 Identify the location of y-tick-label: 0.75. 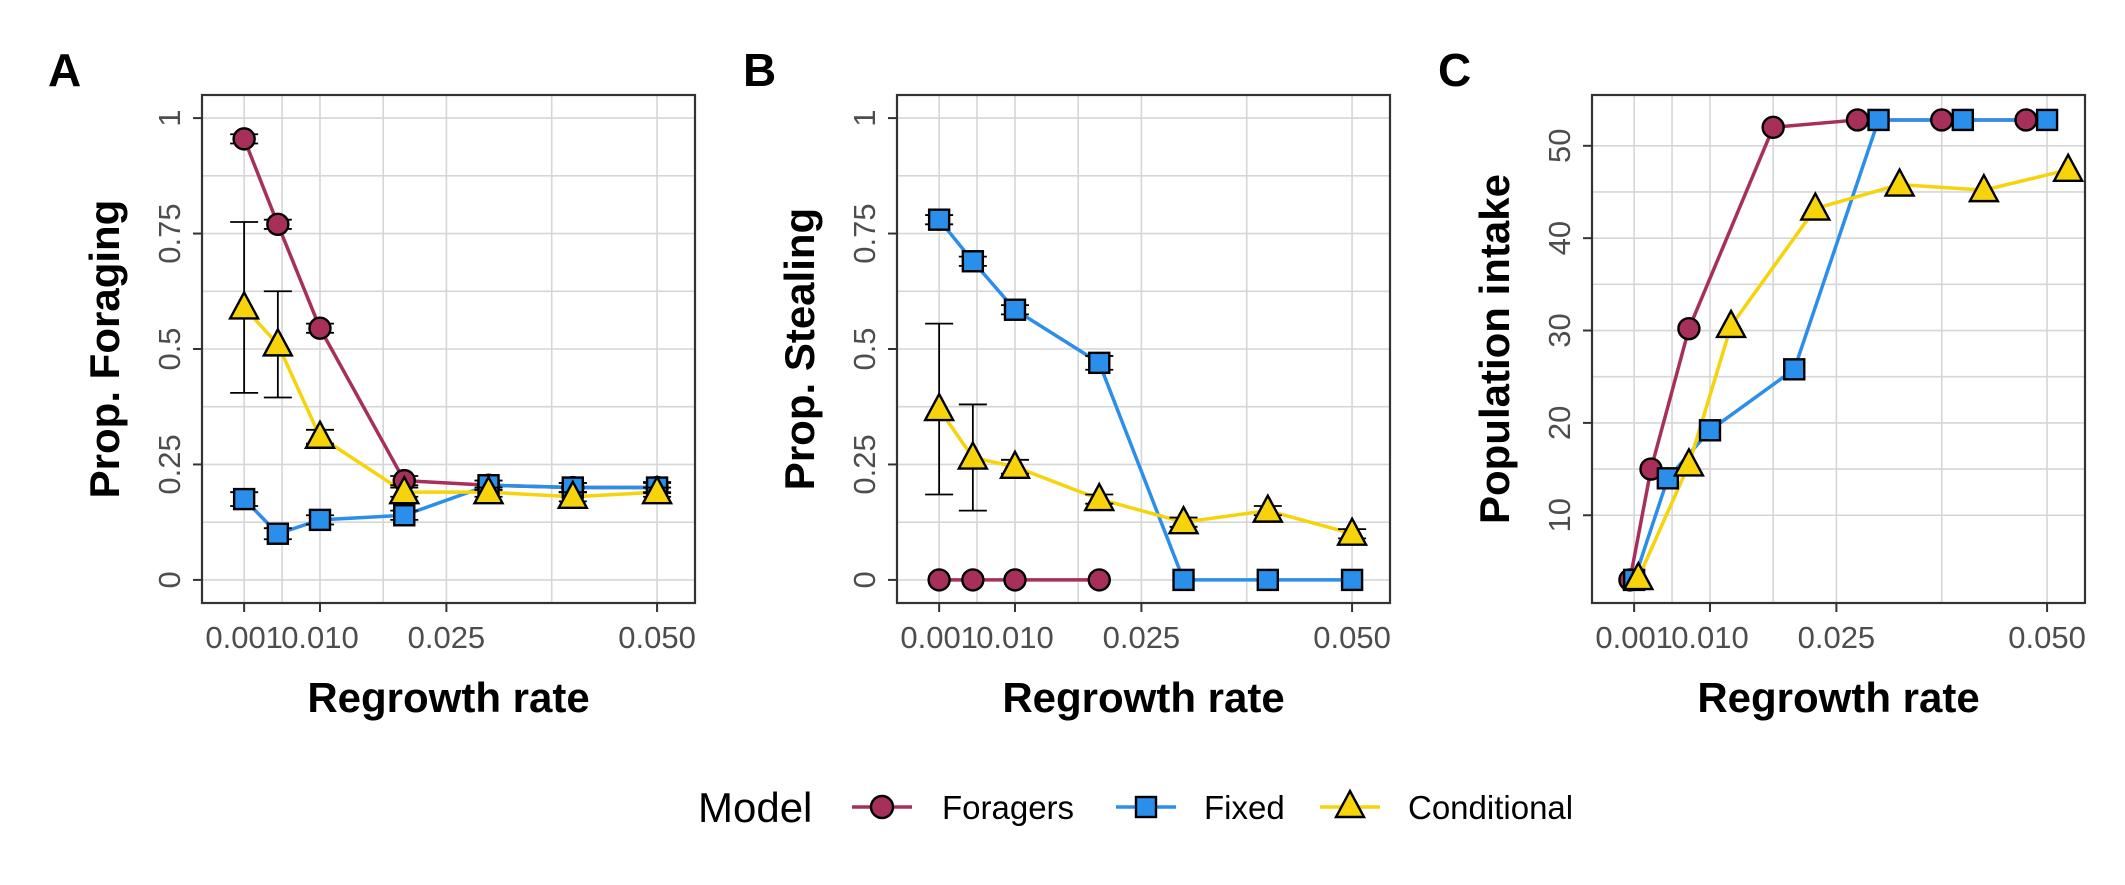
(169, 233).